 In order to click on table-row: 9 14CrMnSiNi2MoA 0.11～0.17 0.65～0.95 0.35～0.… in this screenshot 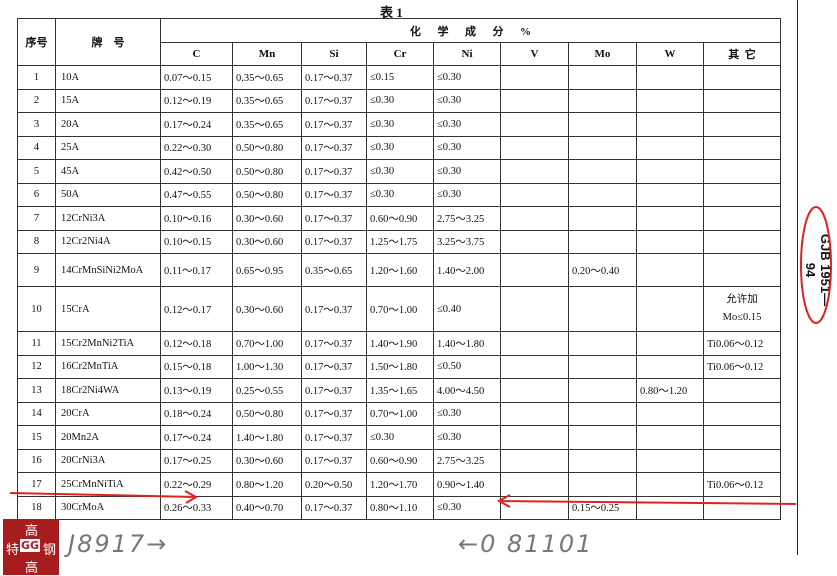, I will do `click(399, 270)`.